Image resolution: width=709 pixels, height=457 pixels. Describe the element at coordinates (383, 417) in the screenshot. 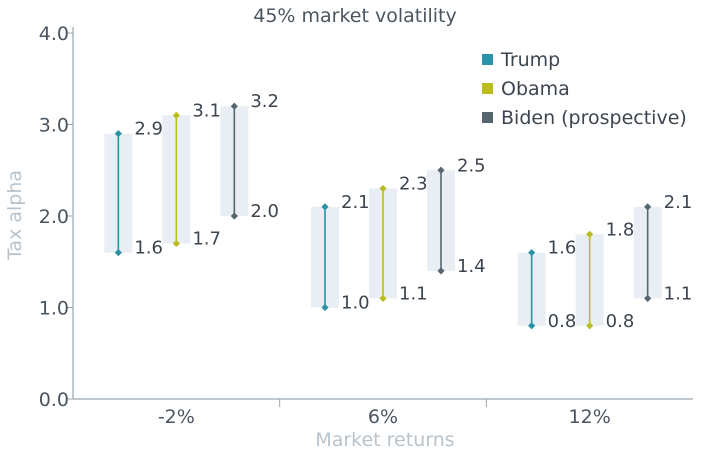

I see `x-tick-label: 6%` at that location.